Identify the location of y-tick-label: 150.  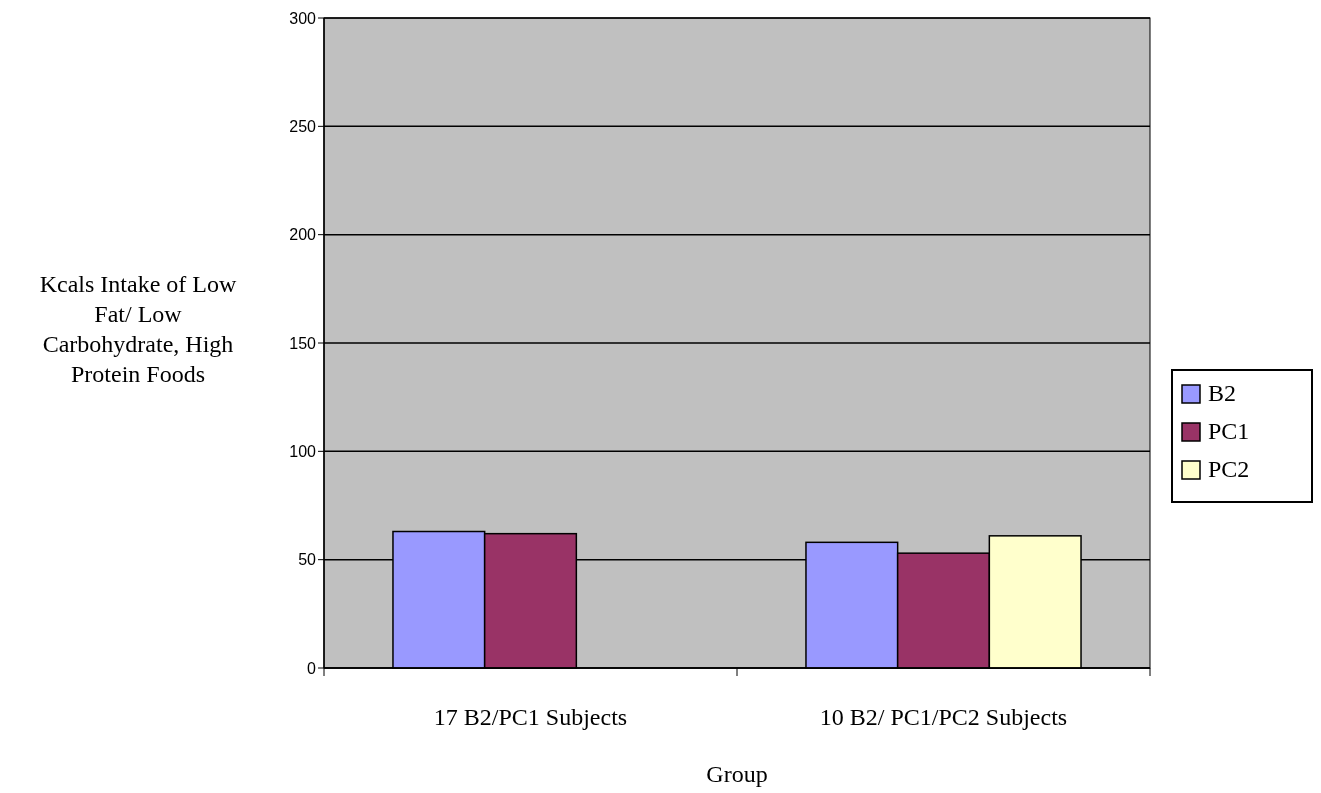
(303, 343).